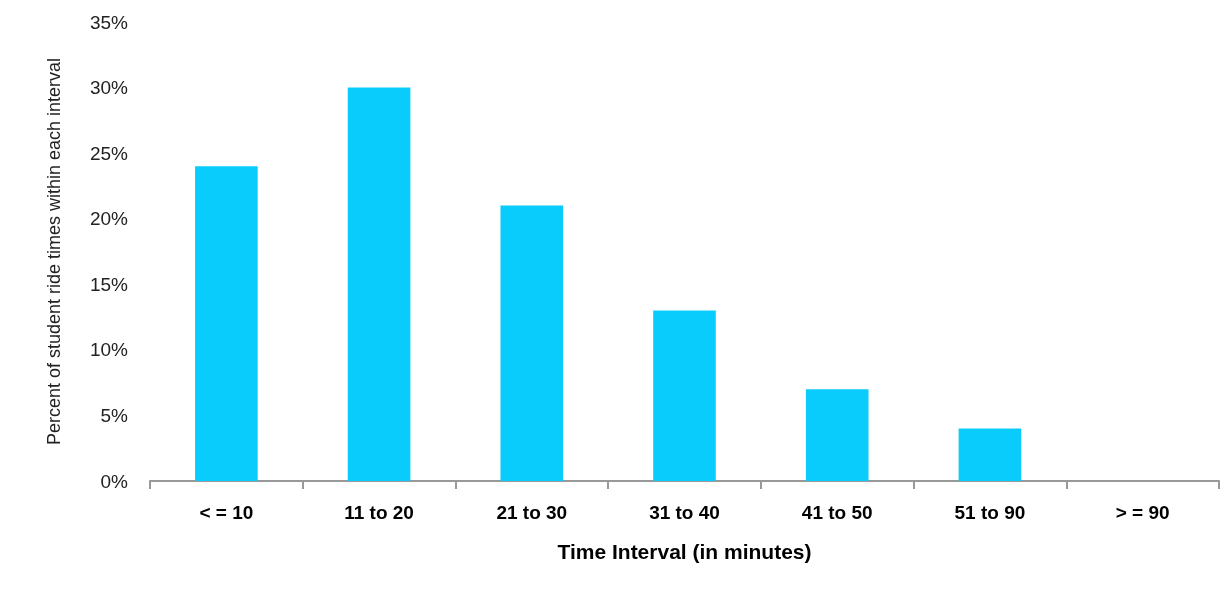 This screenshot has height=589, width=1225. What do you see at coordinates (379, 512) in the screenshot?
I see `x-tick-label: 11 to 20` at bounding box center [379, 512].